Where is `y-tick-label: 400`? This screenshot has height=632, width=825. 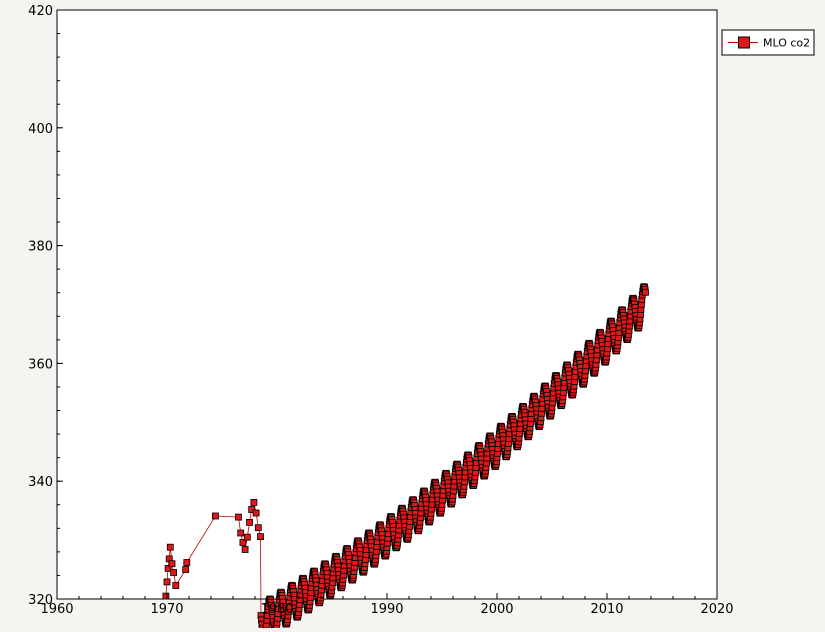
y-tick-label: 400 is located at coordinates (40, 129).